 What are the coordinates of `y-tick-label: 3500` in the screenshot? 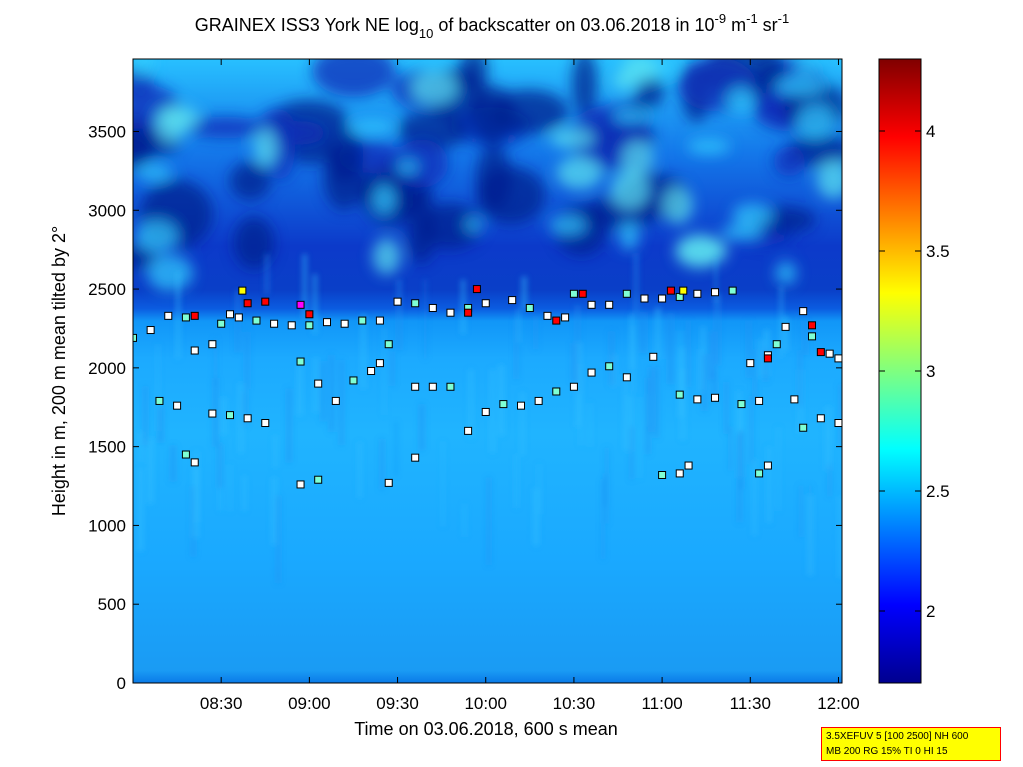 It's located at (107, 131).